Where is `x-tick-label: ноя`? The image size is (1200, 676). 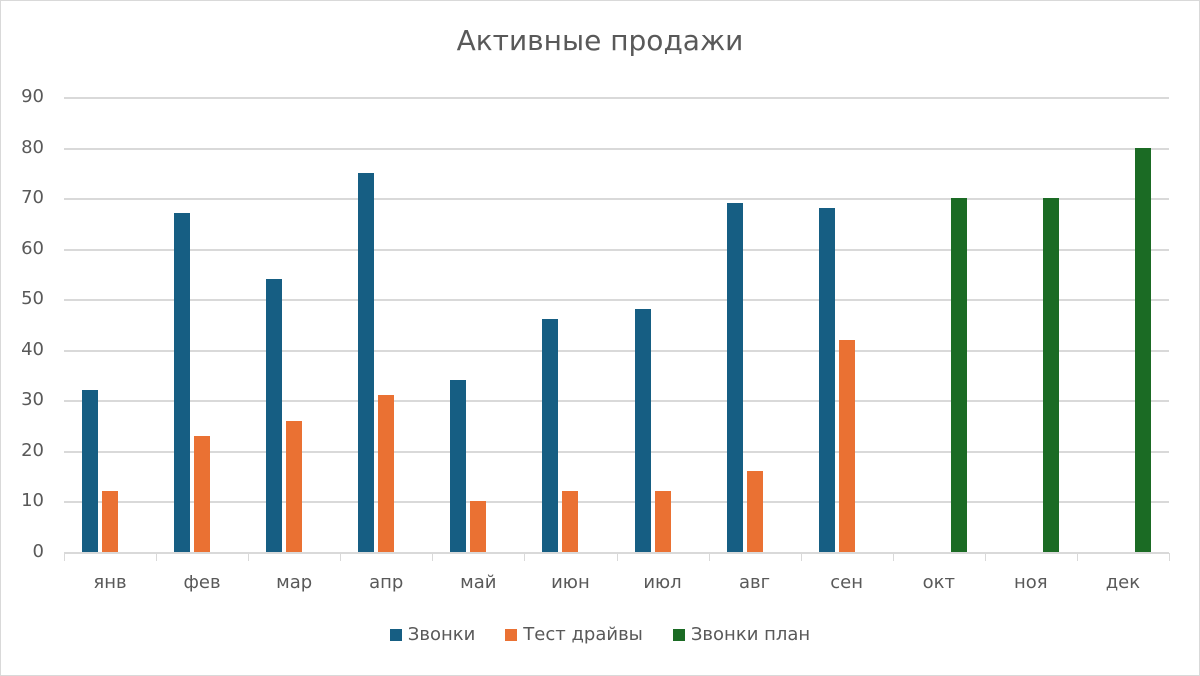 x-tick-label: ноя is located at coordinates (1031, 582).